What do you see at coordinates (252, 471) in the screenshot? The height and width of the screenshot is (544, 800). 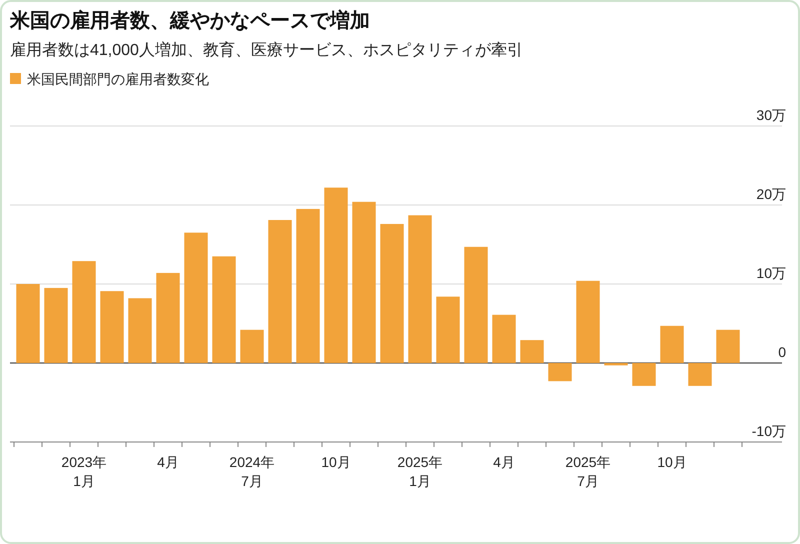 I see `x-tick-label: 2024年 7月` at bounding box center [252, 471].